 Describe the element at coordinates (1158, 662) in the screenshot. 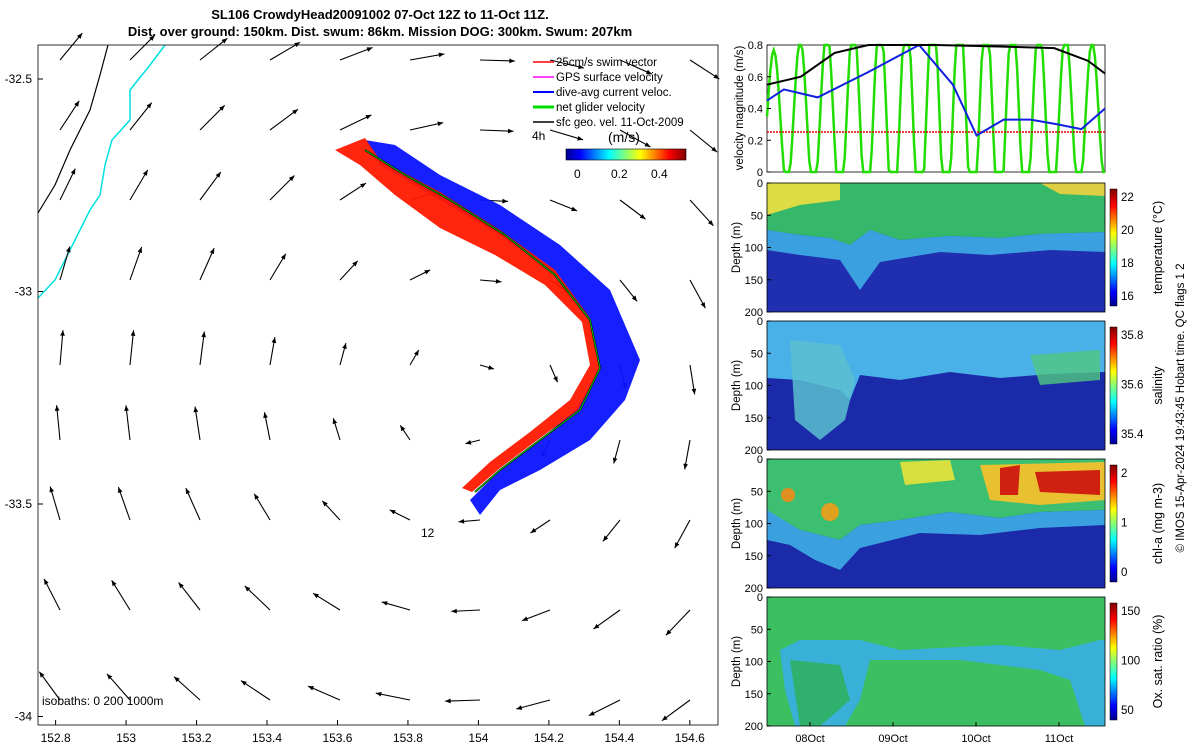

I see `section-label: Ox. sat. ratio (%)` at that location.